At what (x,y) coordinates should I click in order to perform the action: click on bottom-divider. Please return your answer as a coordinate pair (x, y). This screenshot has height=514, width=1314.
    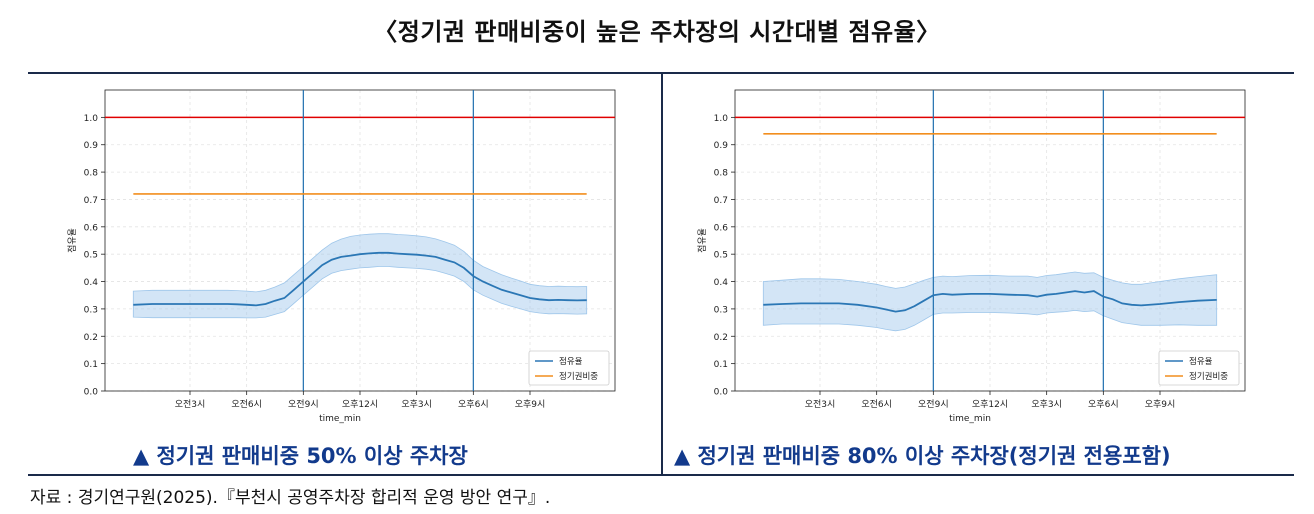
    Looking at the image, I should click on (661, 475).